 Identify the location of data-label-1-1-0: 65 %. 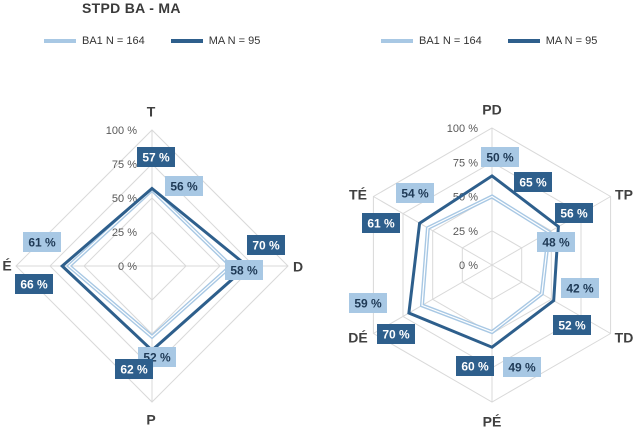
(533, 183).